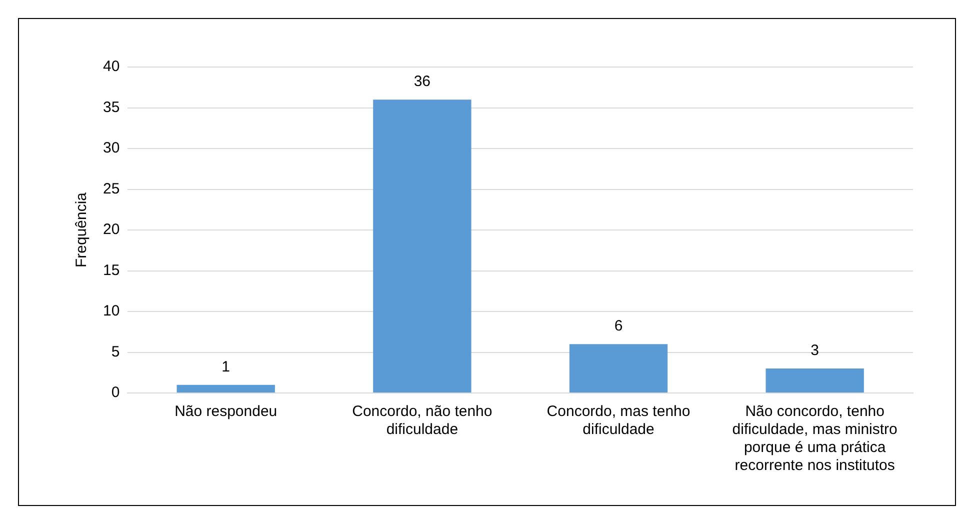  I want to click on x-tick-label: Não respondeu, so click(226, 411).